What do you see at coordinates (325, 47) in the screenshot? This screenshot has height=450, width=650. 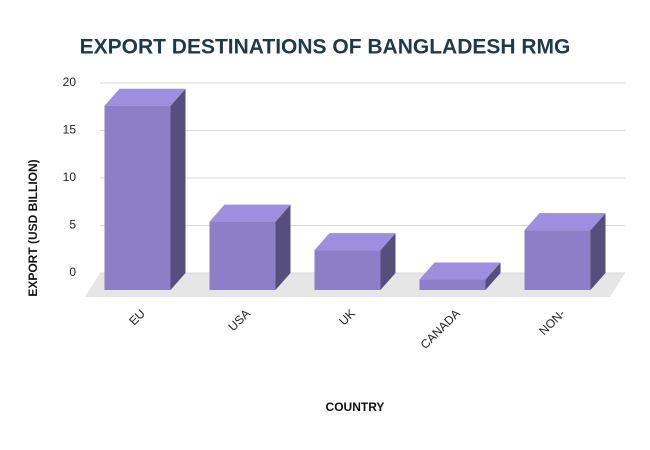 I see `chart-title: EXPORT DESTINATIONS OF BANGLADESH RMG` at bounding box center [325, 47].